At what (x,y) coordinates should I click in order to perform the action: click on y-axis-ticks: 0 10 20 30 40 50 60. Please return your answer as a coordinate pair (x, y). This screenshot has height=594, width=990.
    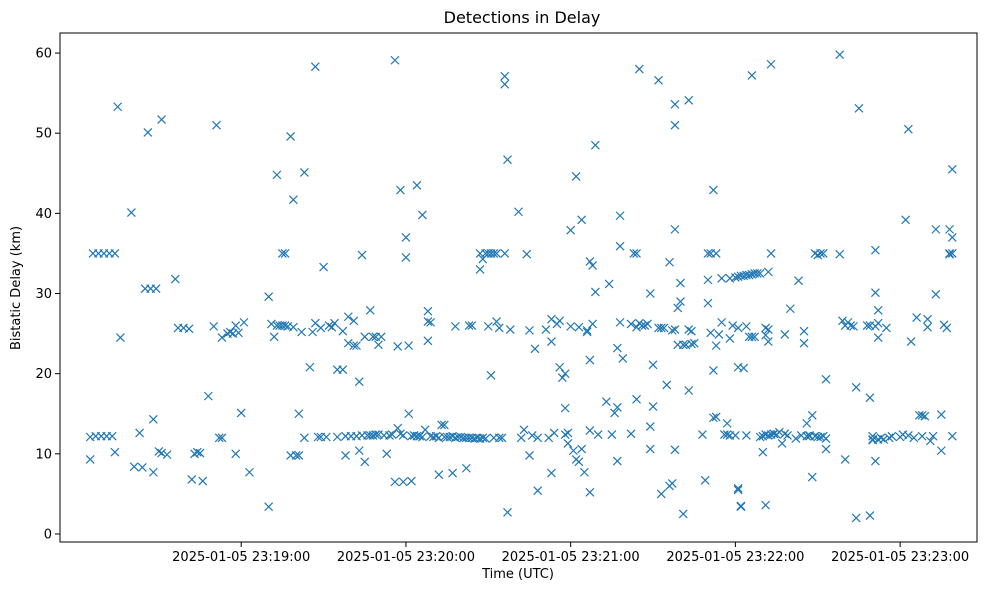
    Looking at the image, I should click on (47, 294).